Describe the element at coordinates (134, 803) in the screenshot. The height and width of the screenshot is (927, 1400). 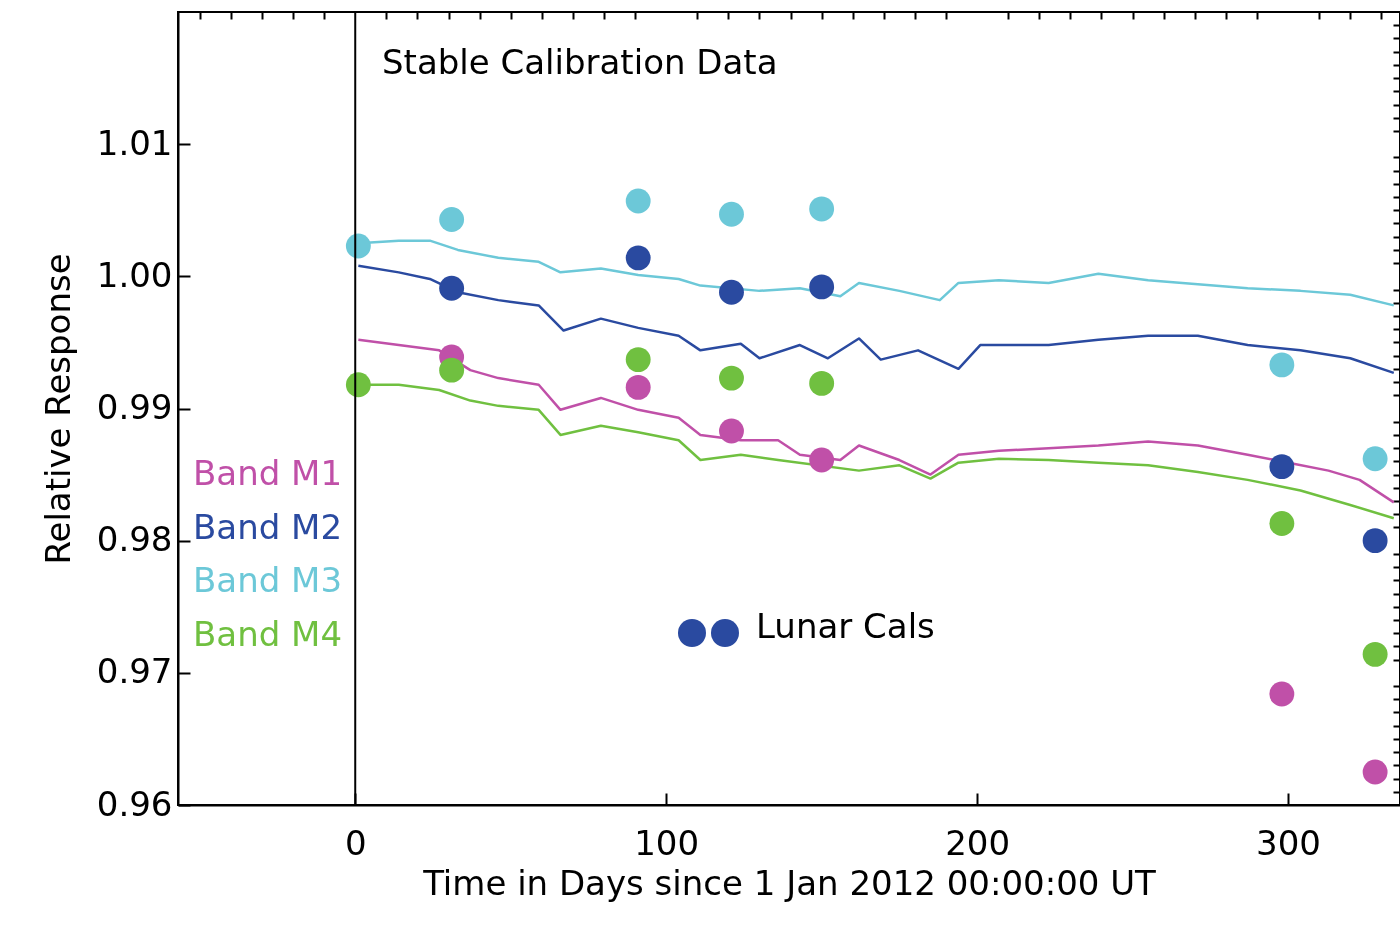
I see `y-tick-label: 0.96` at that location.